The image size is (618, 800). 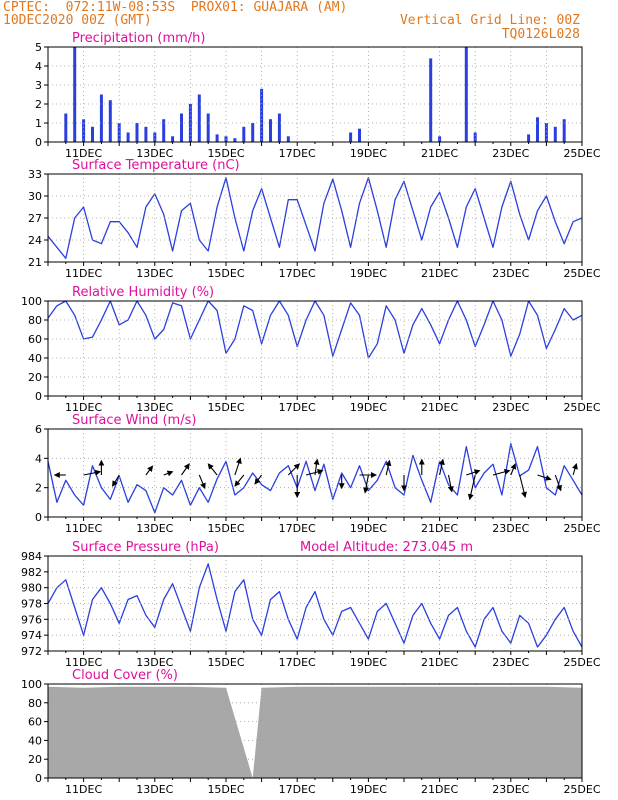 I want to click on temp-ytick-label: 24, so click(x=35, y=240).